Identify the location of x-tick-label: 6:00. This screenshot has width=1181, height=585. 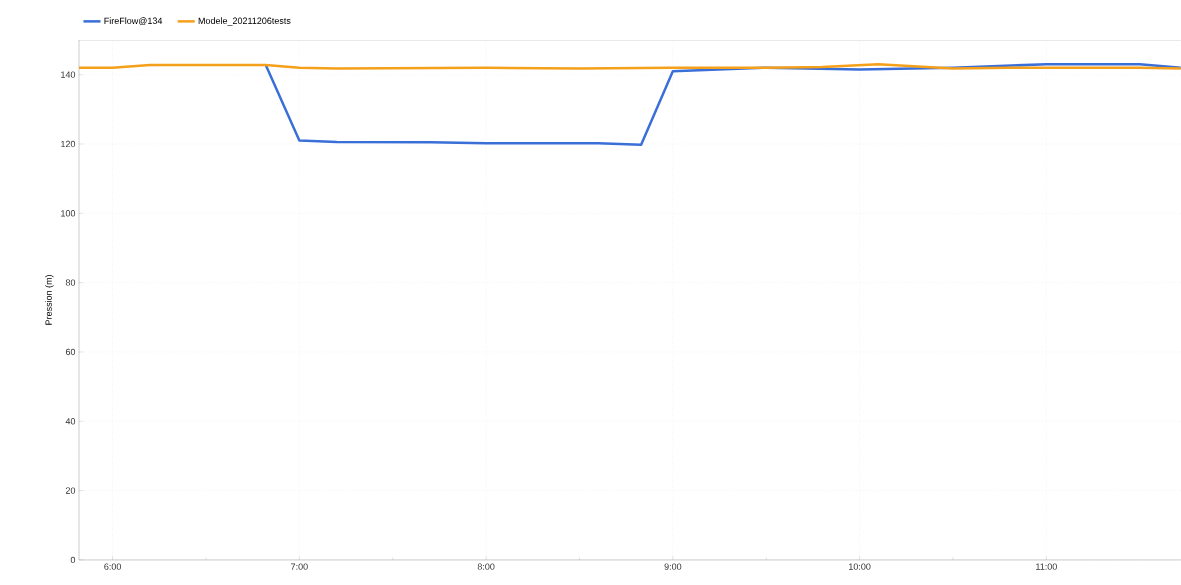
(113, 566).